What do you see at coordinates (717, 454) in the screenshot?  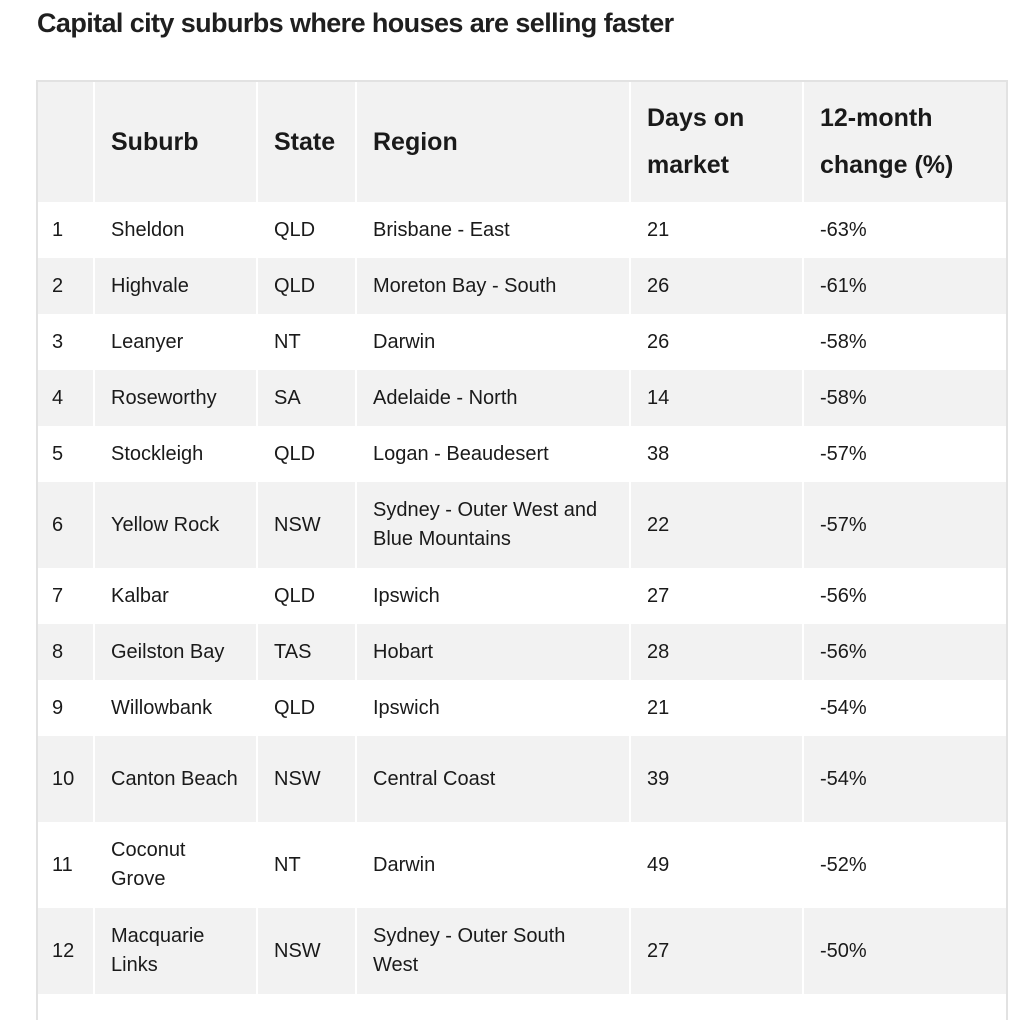 I see `cell-days-on-market: 38` at bounding box center [717, 454].